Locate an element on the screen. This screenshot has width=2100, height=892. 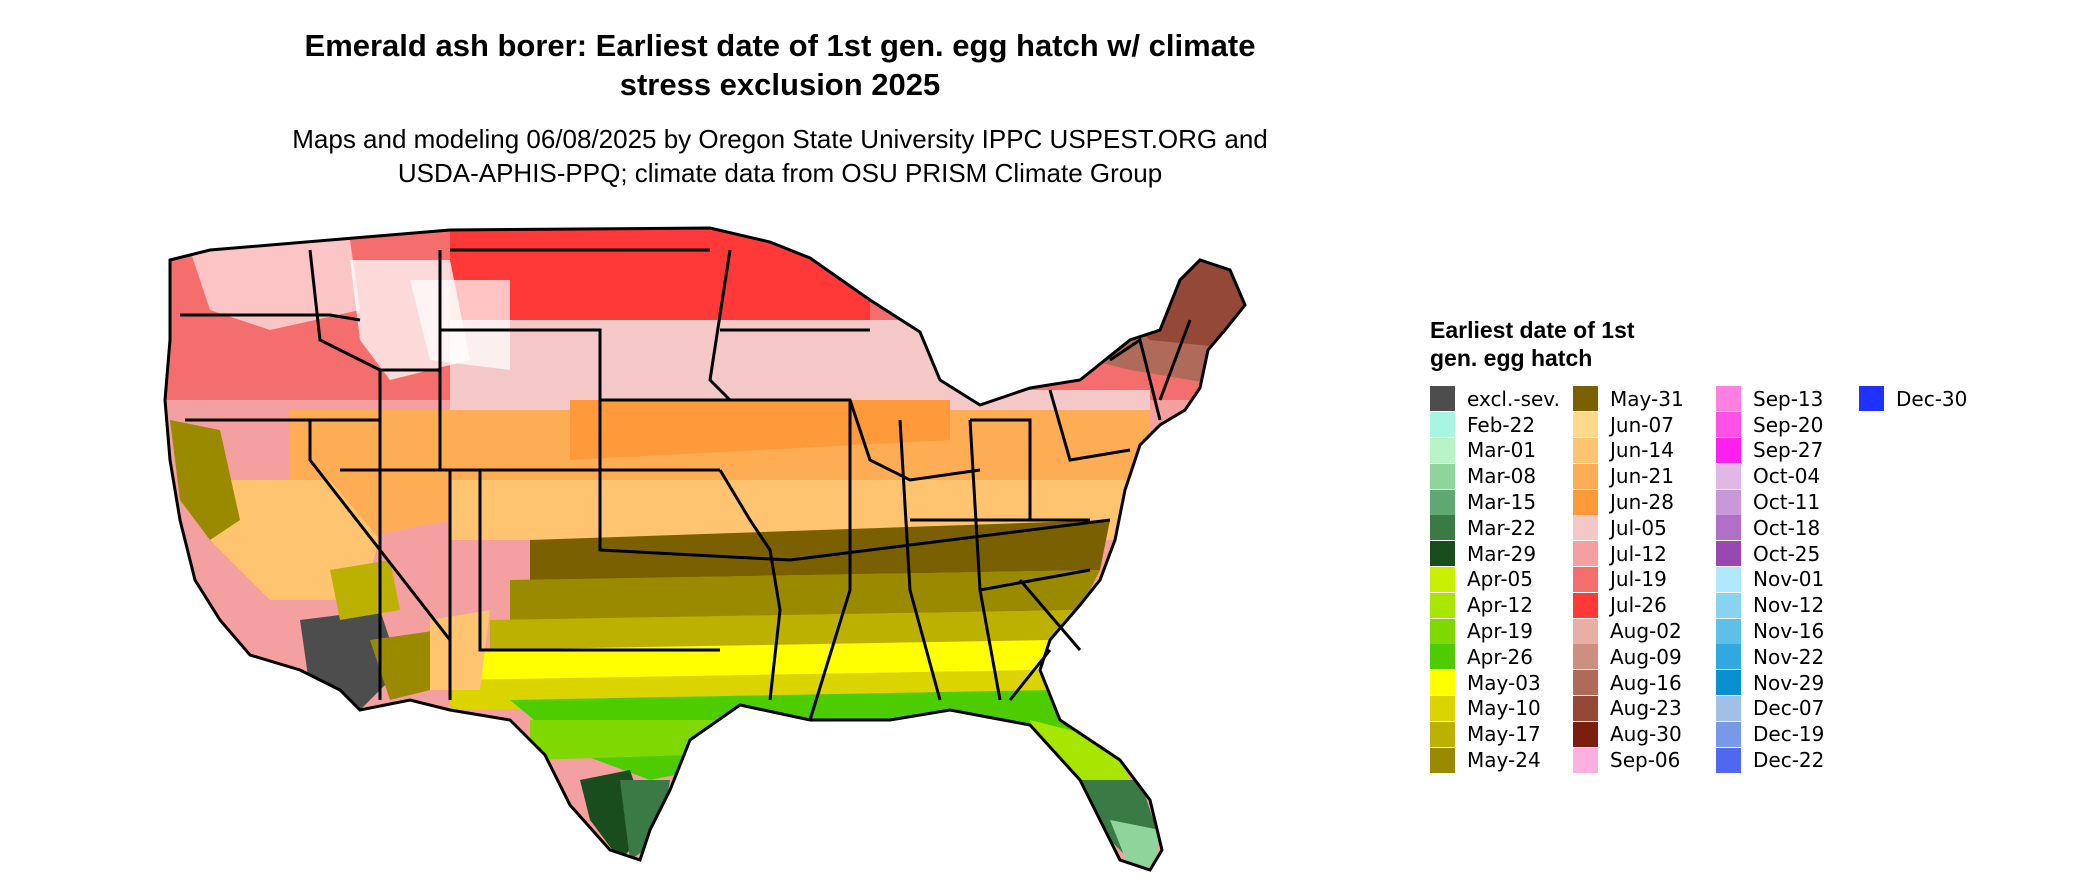
legend-item: Feb-22 is located at coordinates (1496, 425).